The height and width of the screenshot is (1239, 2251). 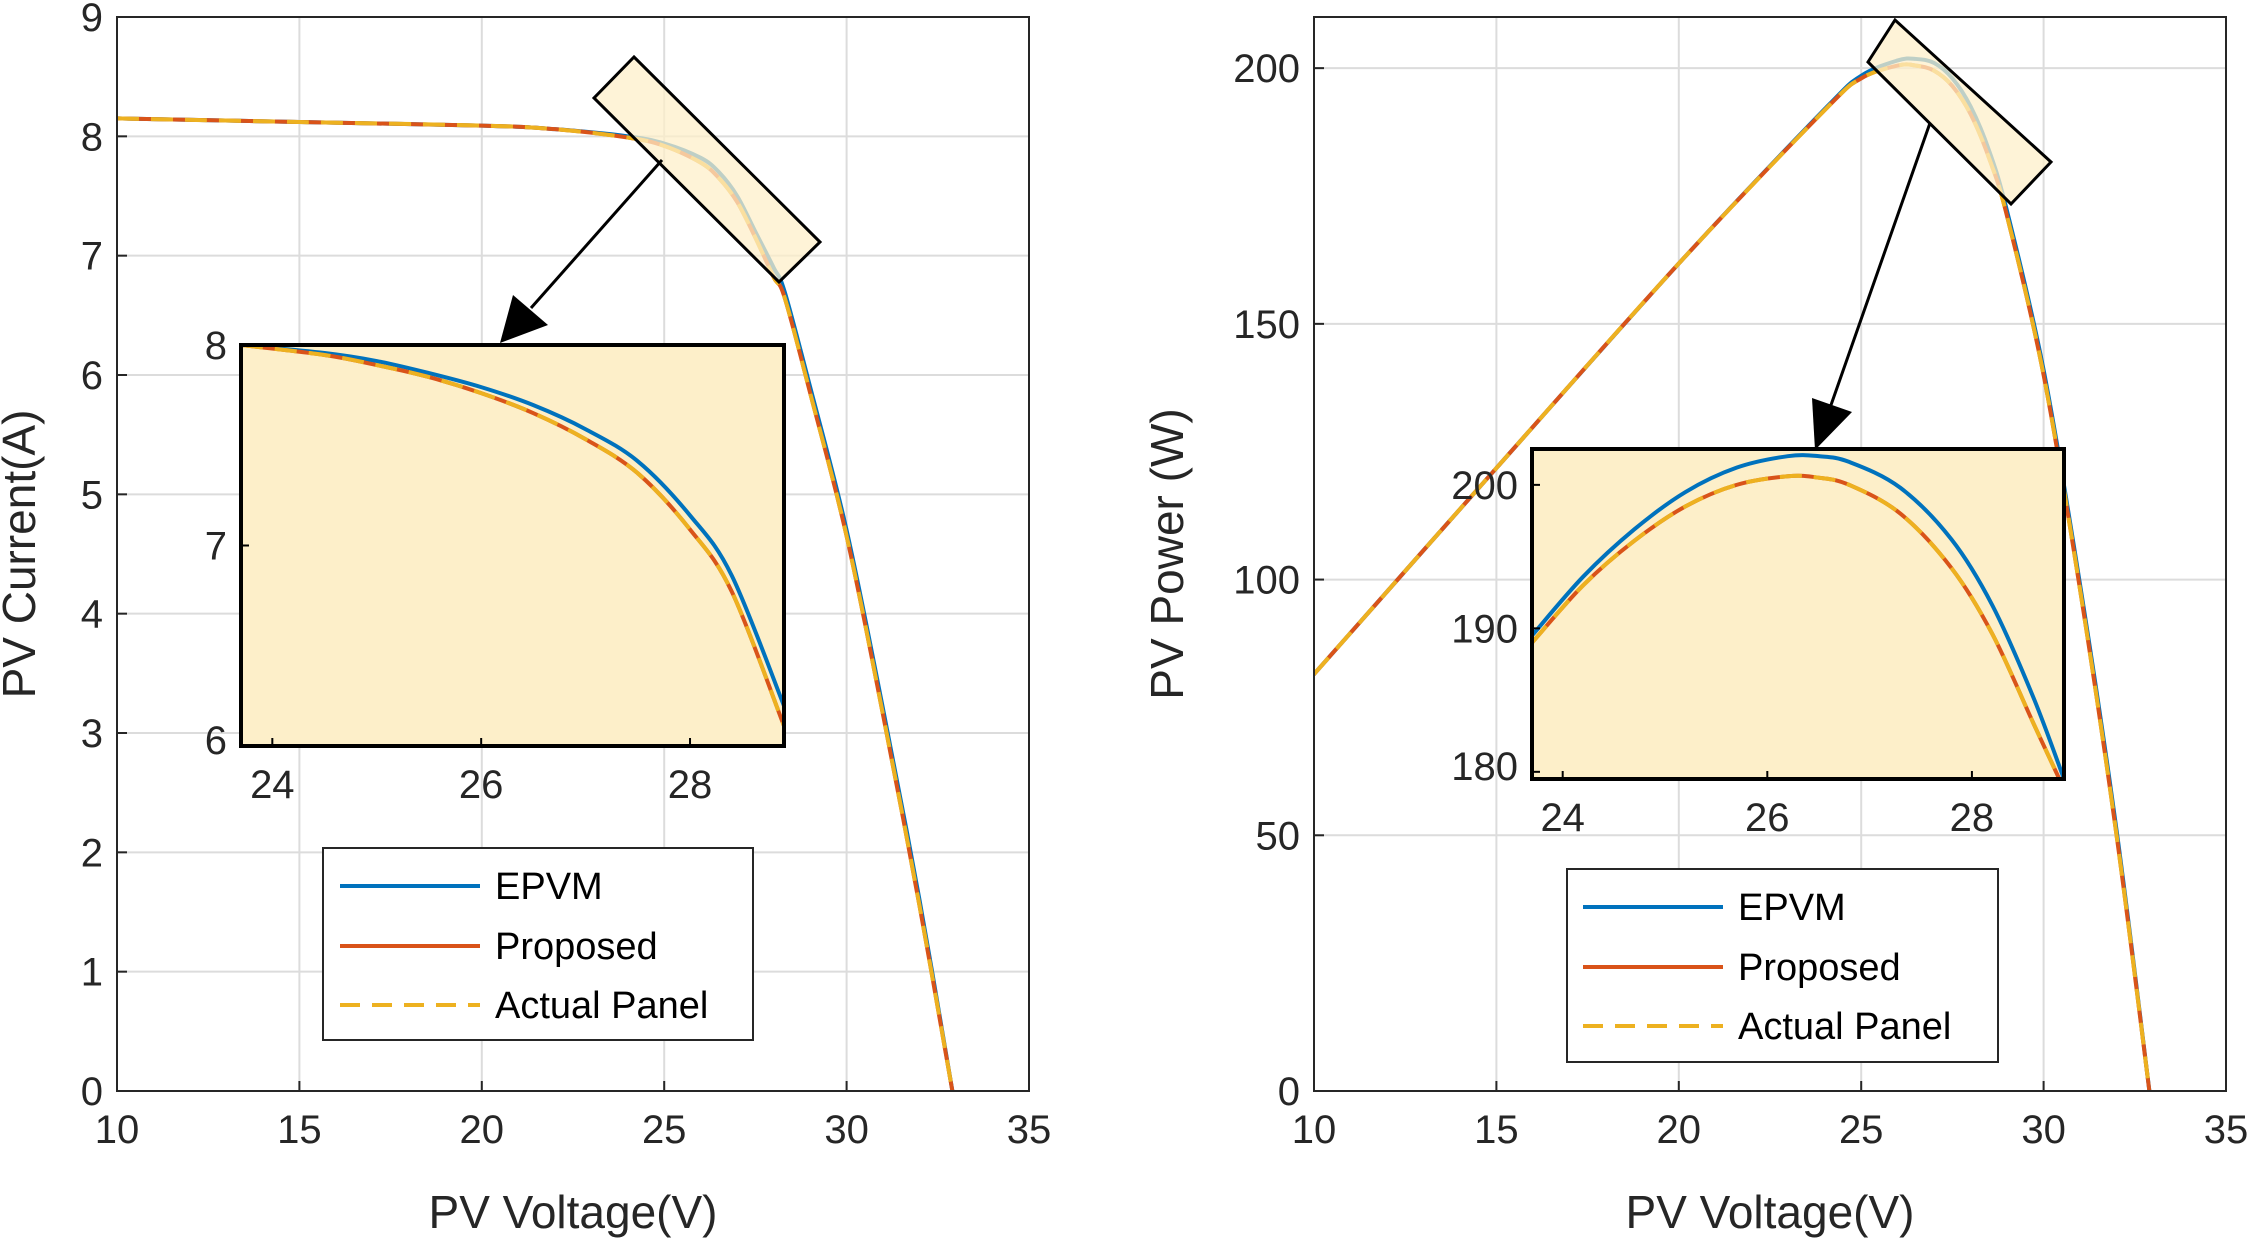 I want to click on left-y-tick-label-9: 9, so click(x=92, y=20).